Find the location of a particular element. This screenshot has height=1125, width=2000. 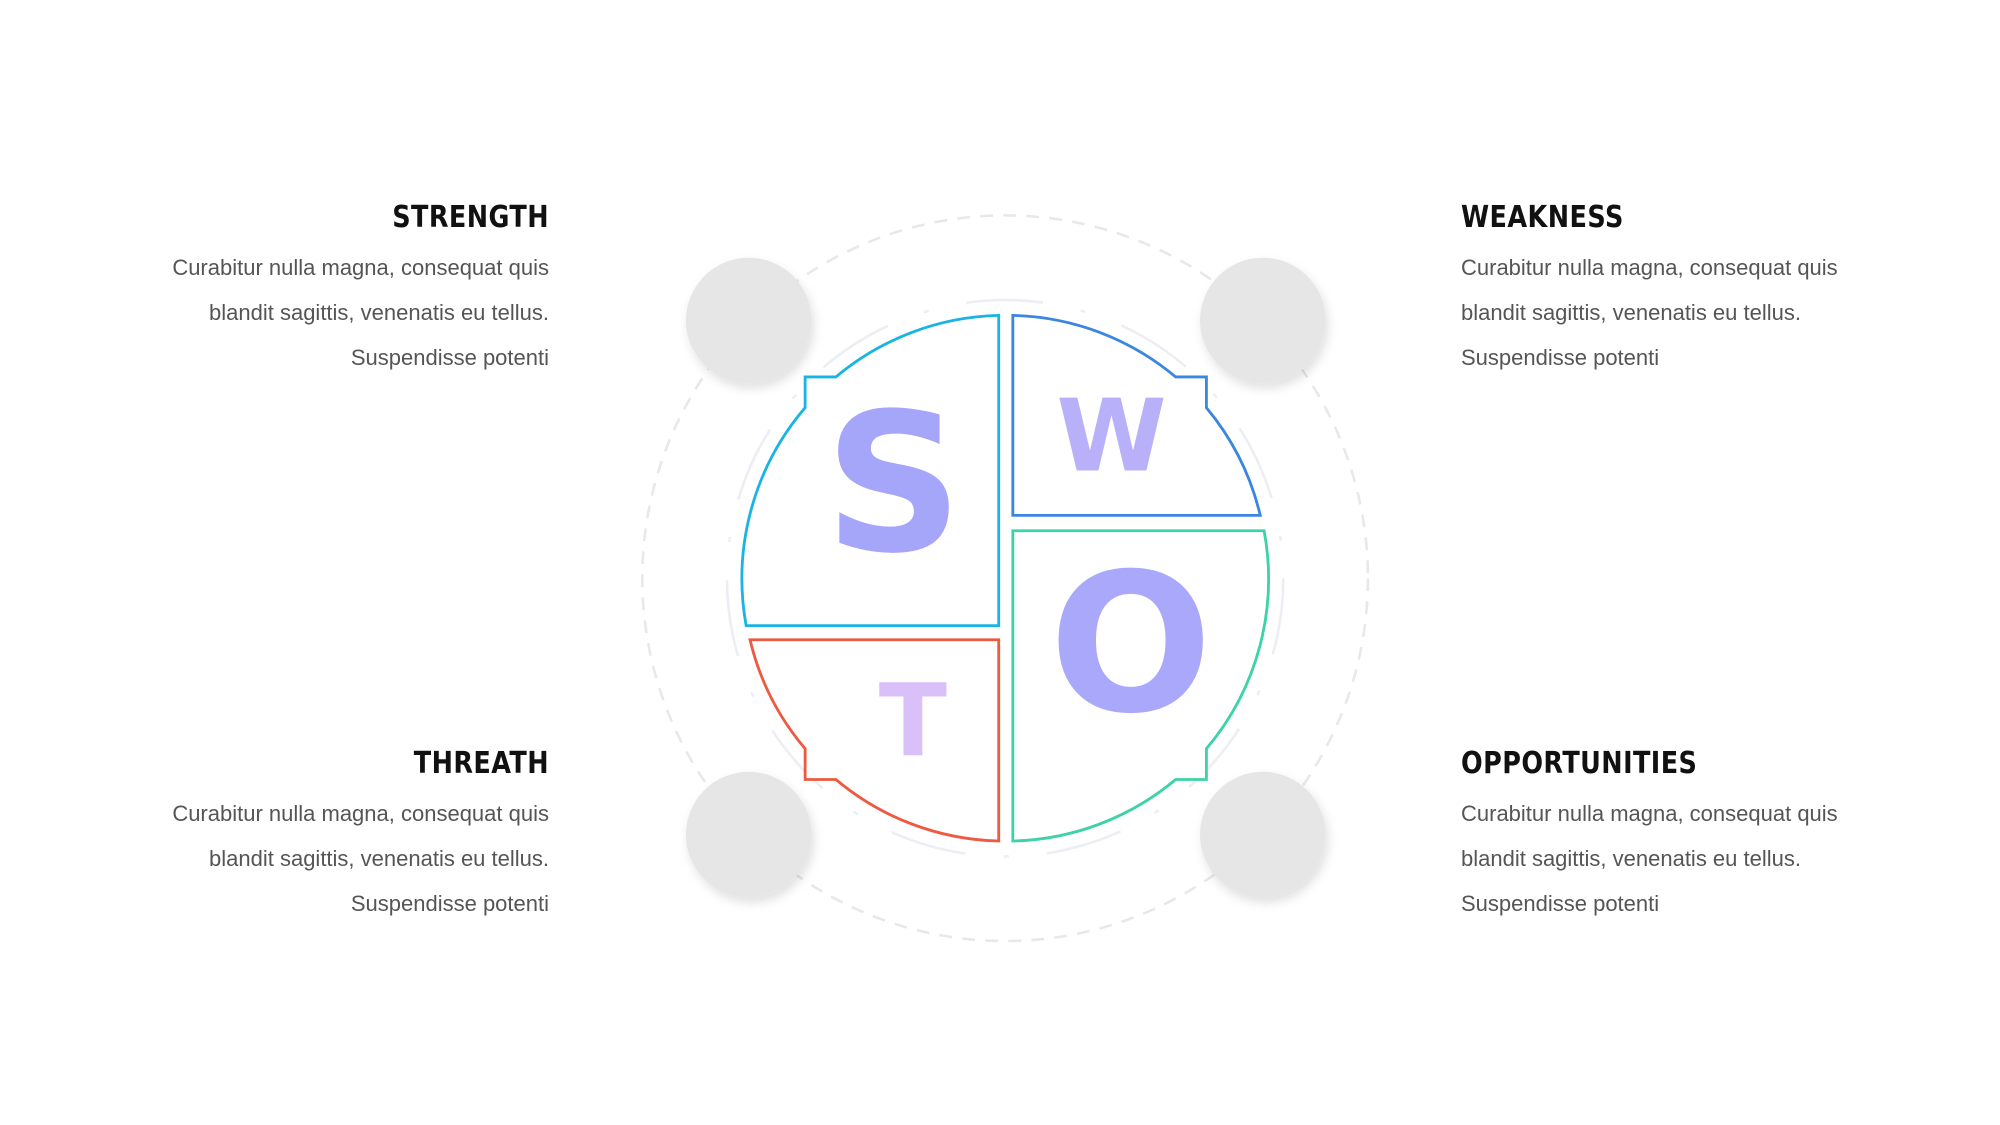

opportunities-title: OPPORTUNITIES is located at coordinates (1579, 763).